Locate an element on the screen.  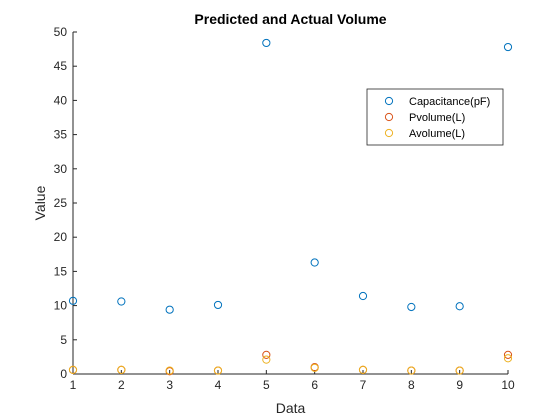
x-tick-label: 1 is located at coordinates (73, 385).